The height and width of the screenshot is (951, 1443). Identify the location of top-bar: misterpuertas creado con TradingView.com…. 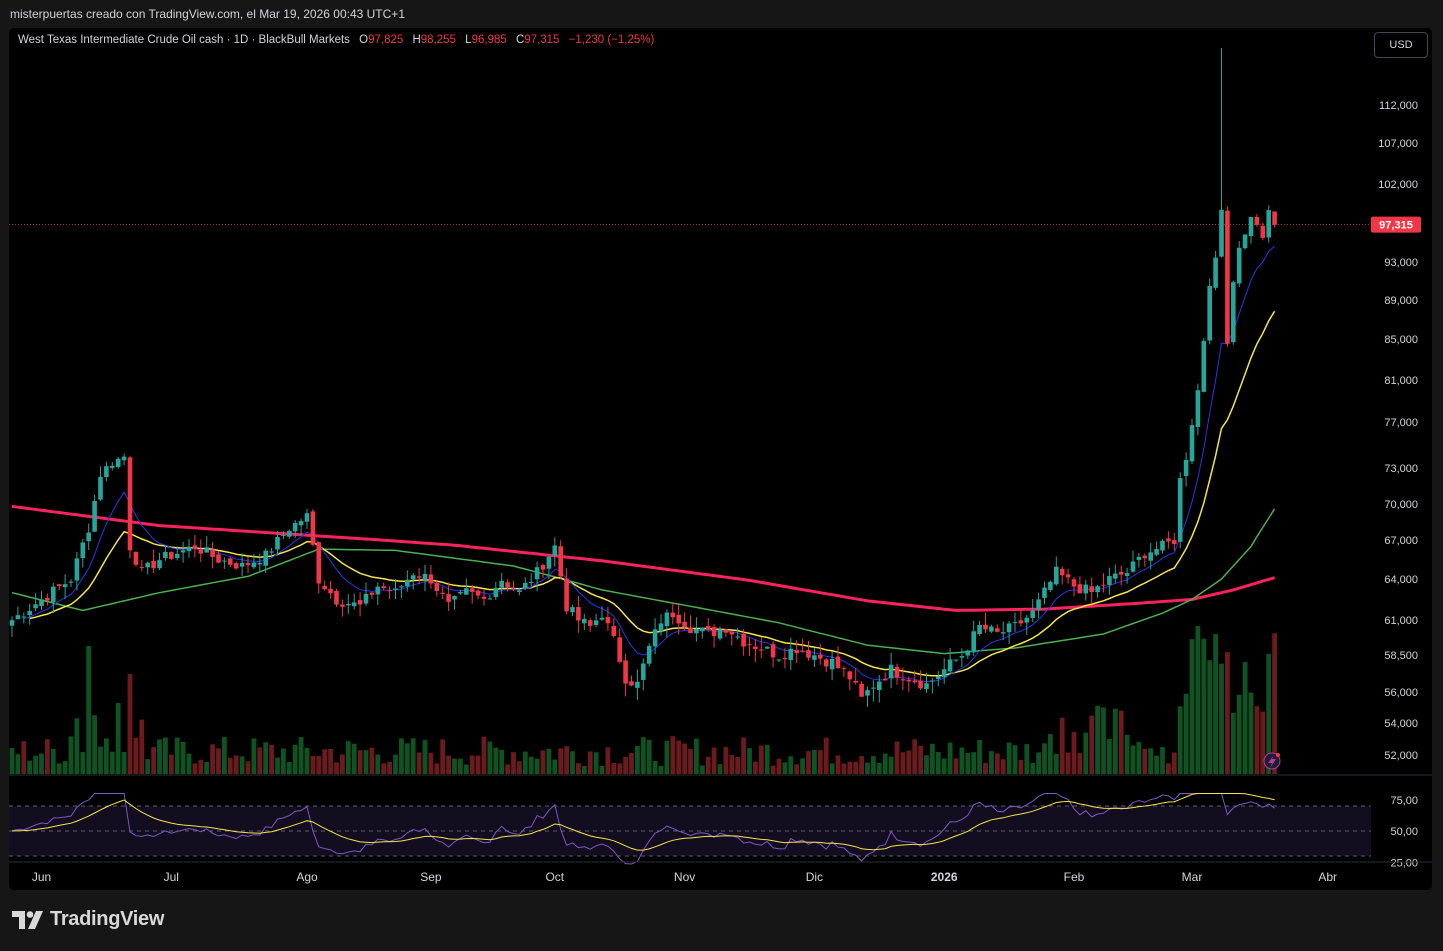
(721, 14).